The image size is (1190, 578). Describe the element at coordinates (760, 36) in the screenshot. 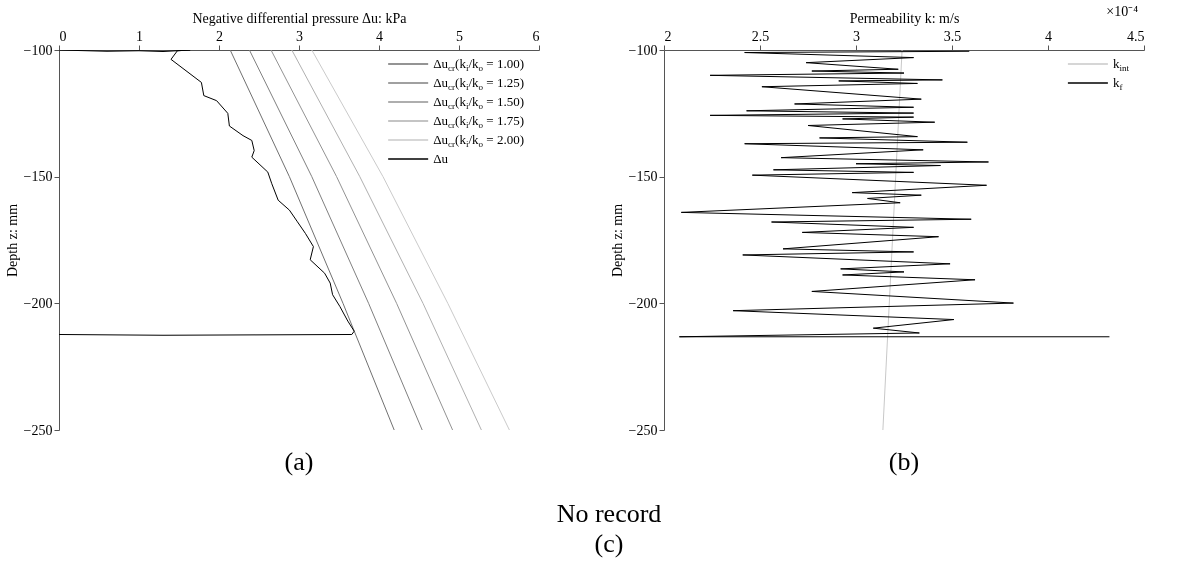

I see `x-tick-label: 2.5` at that location.